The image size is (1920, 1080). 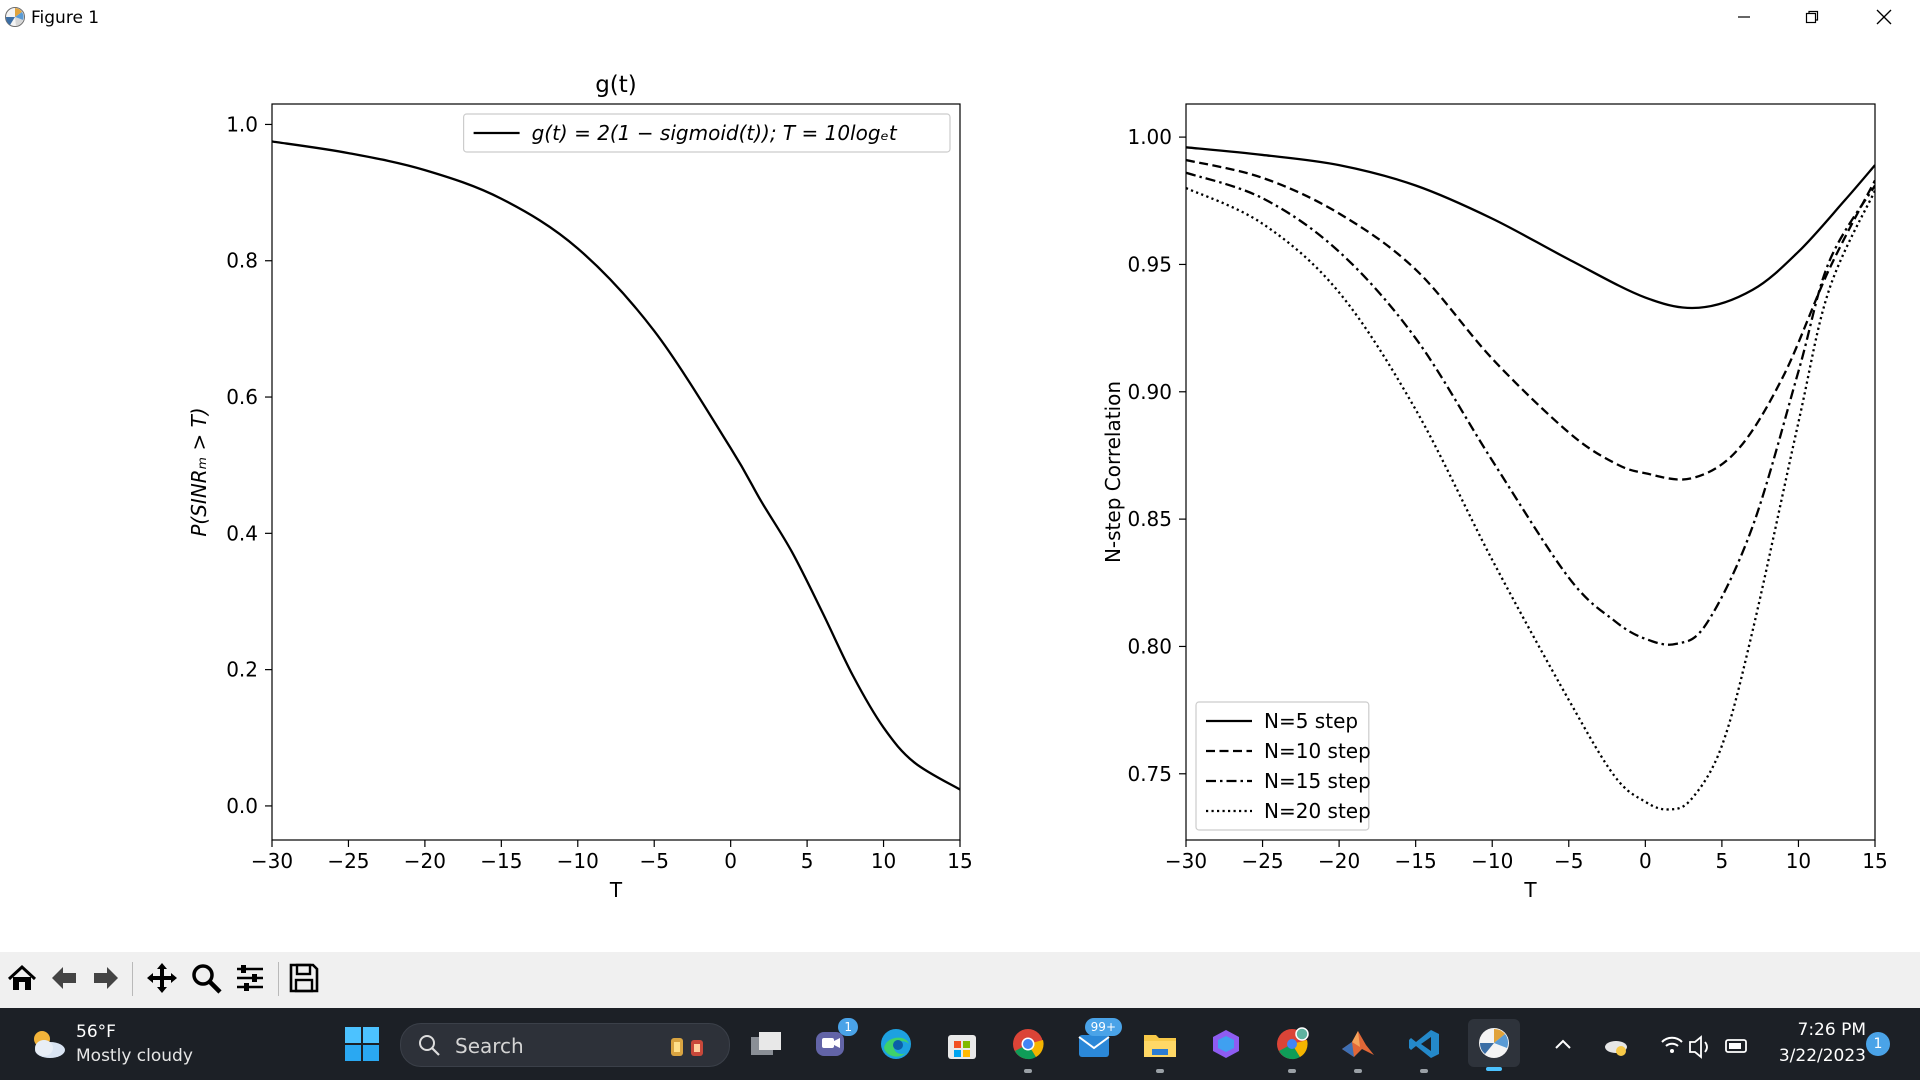 What do you see at coordinates (1149, 774) in the screenshot?
I see `y-tick-label: 0.75` at bounding box center [1149, 774].